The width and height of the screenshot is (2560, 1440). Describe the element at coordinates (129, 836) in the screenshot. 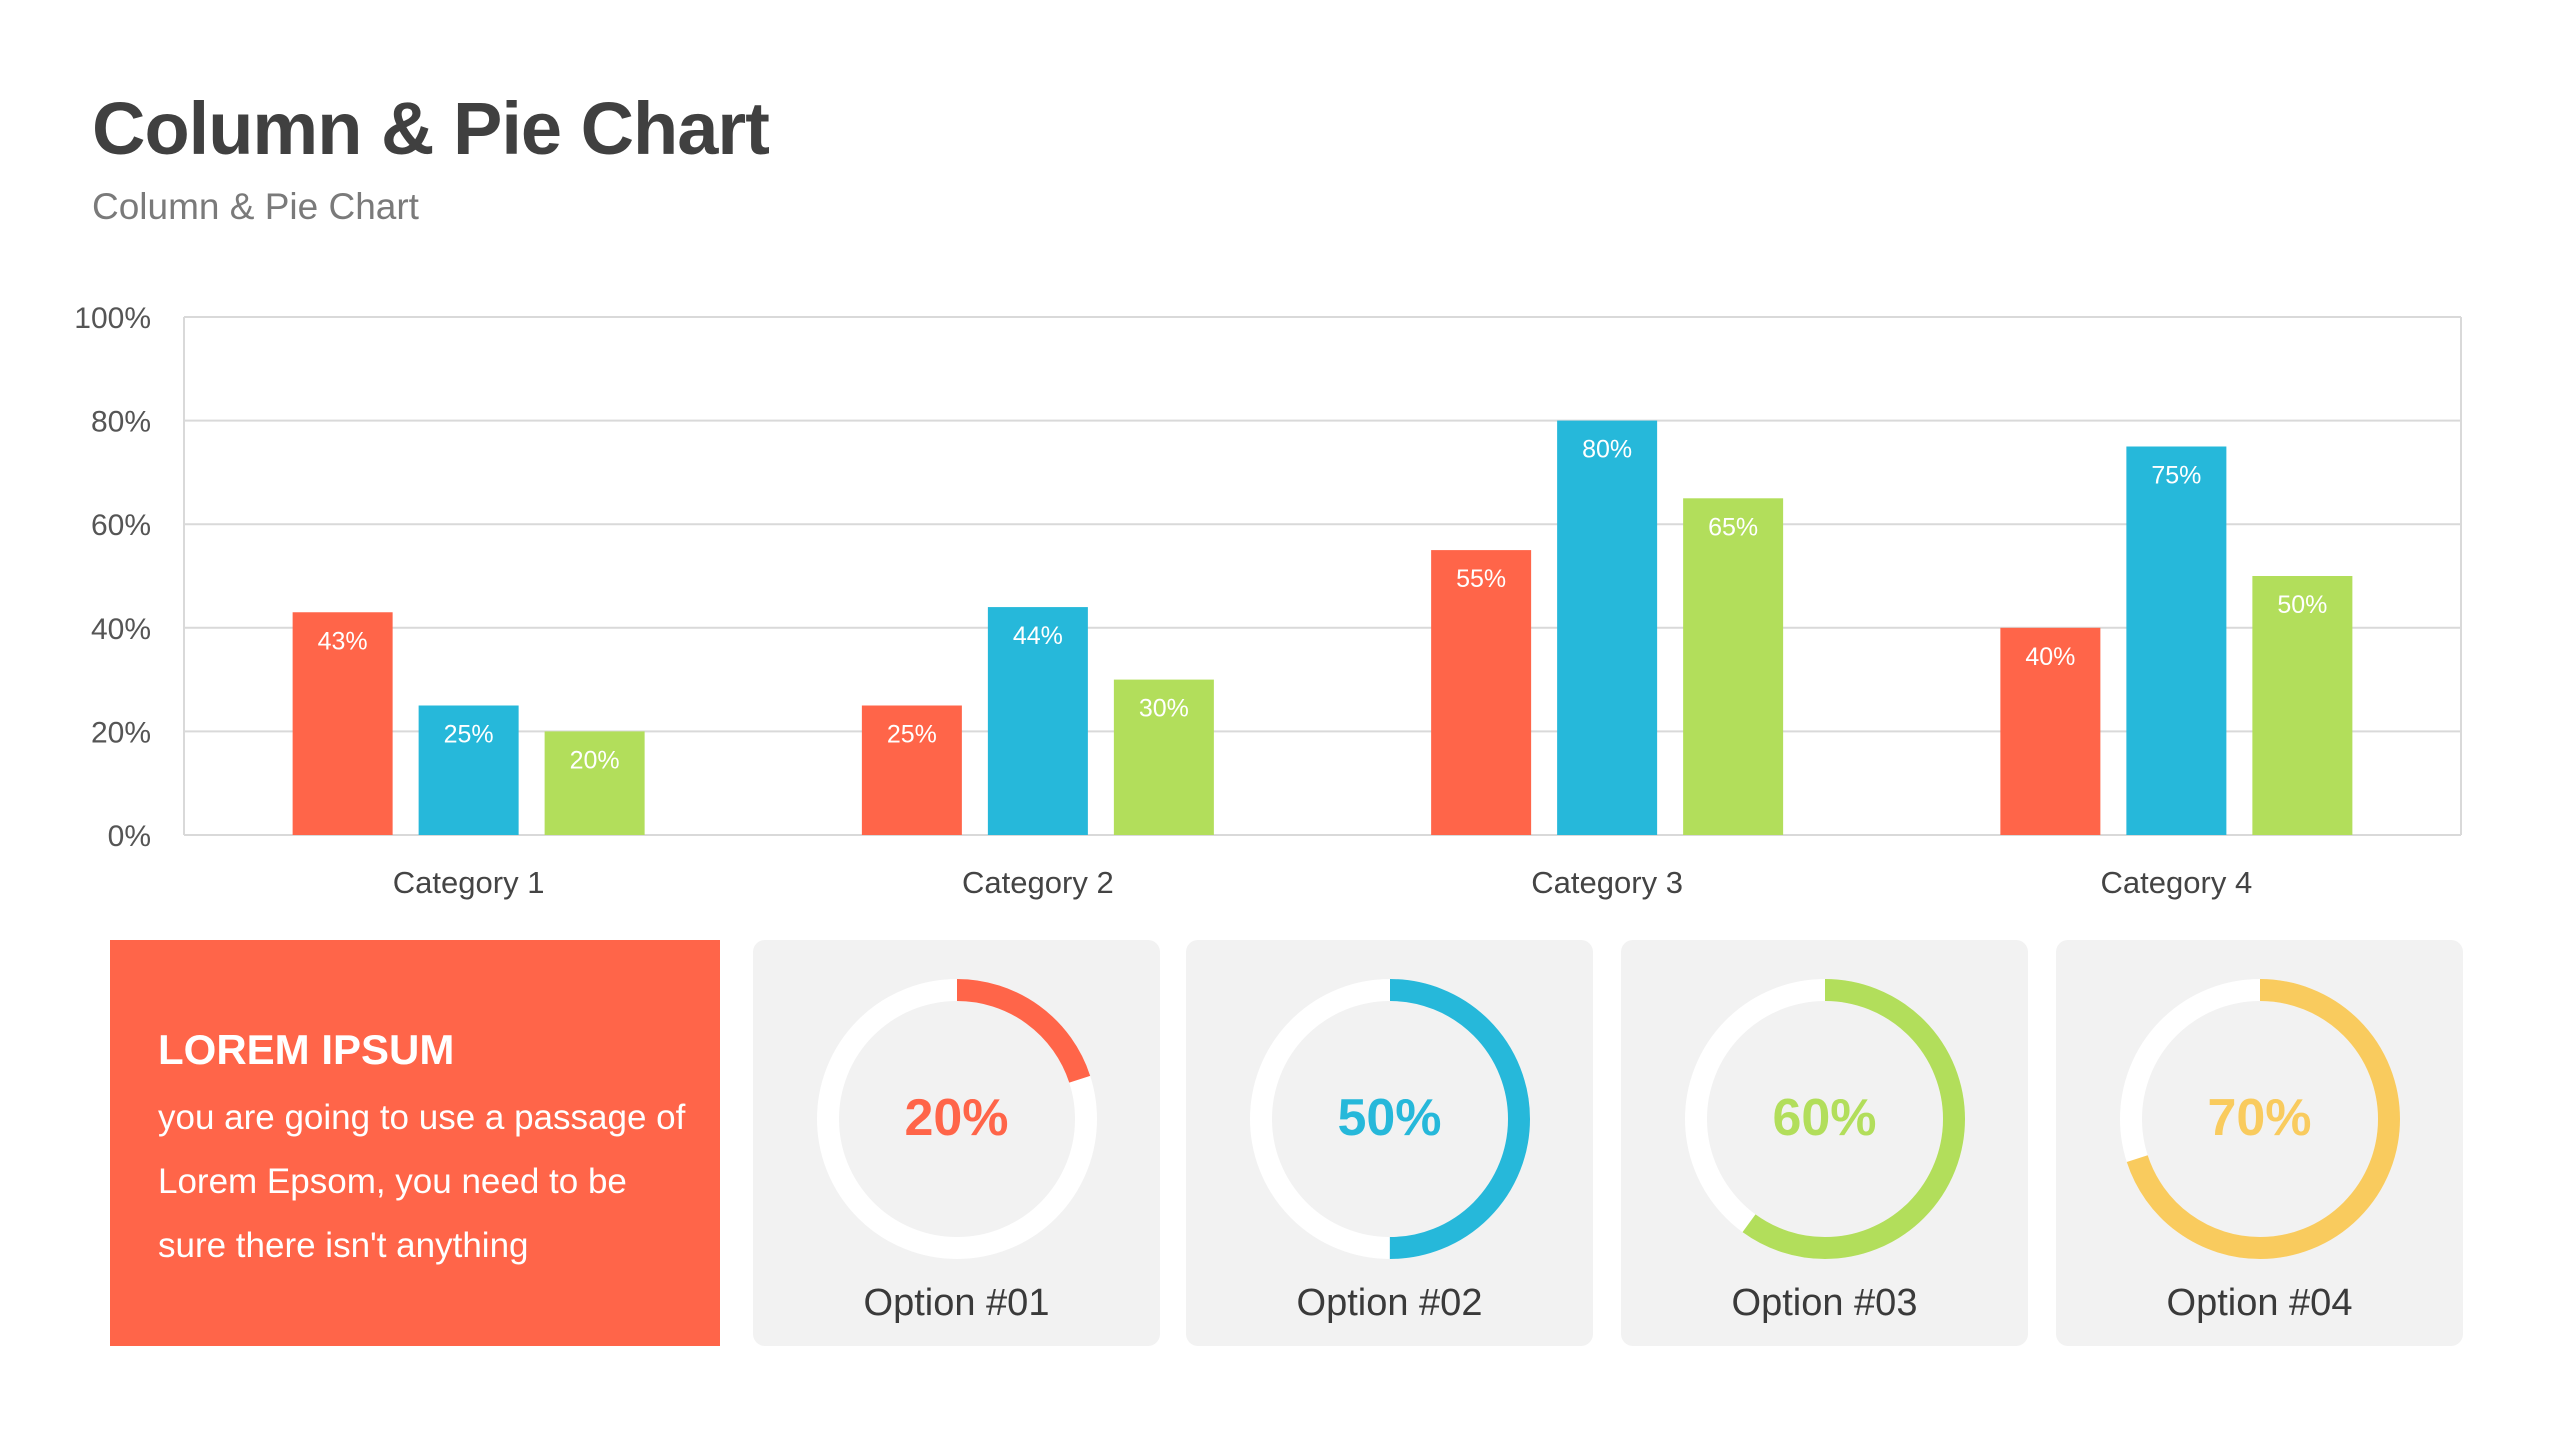

I see `y-tick-label: 0%` at that location.